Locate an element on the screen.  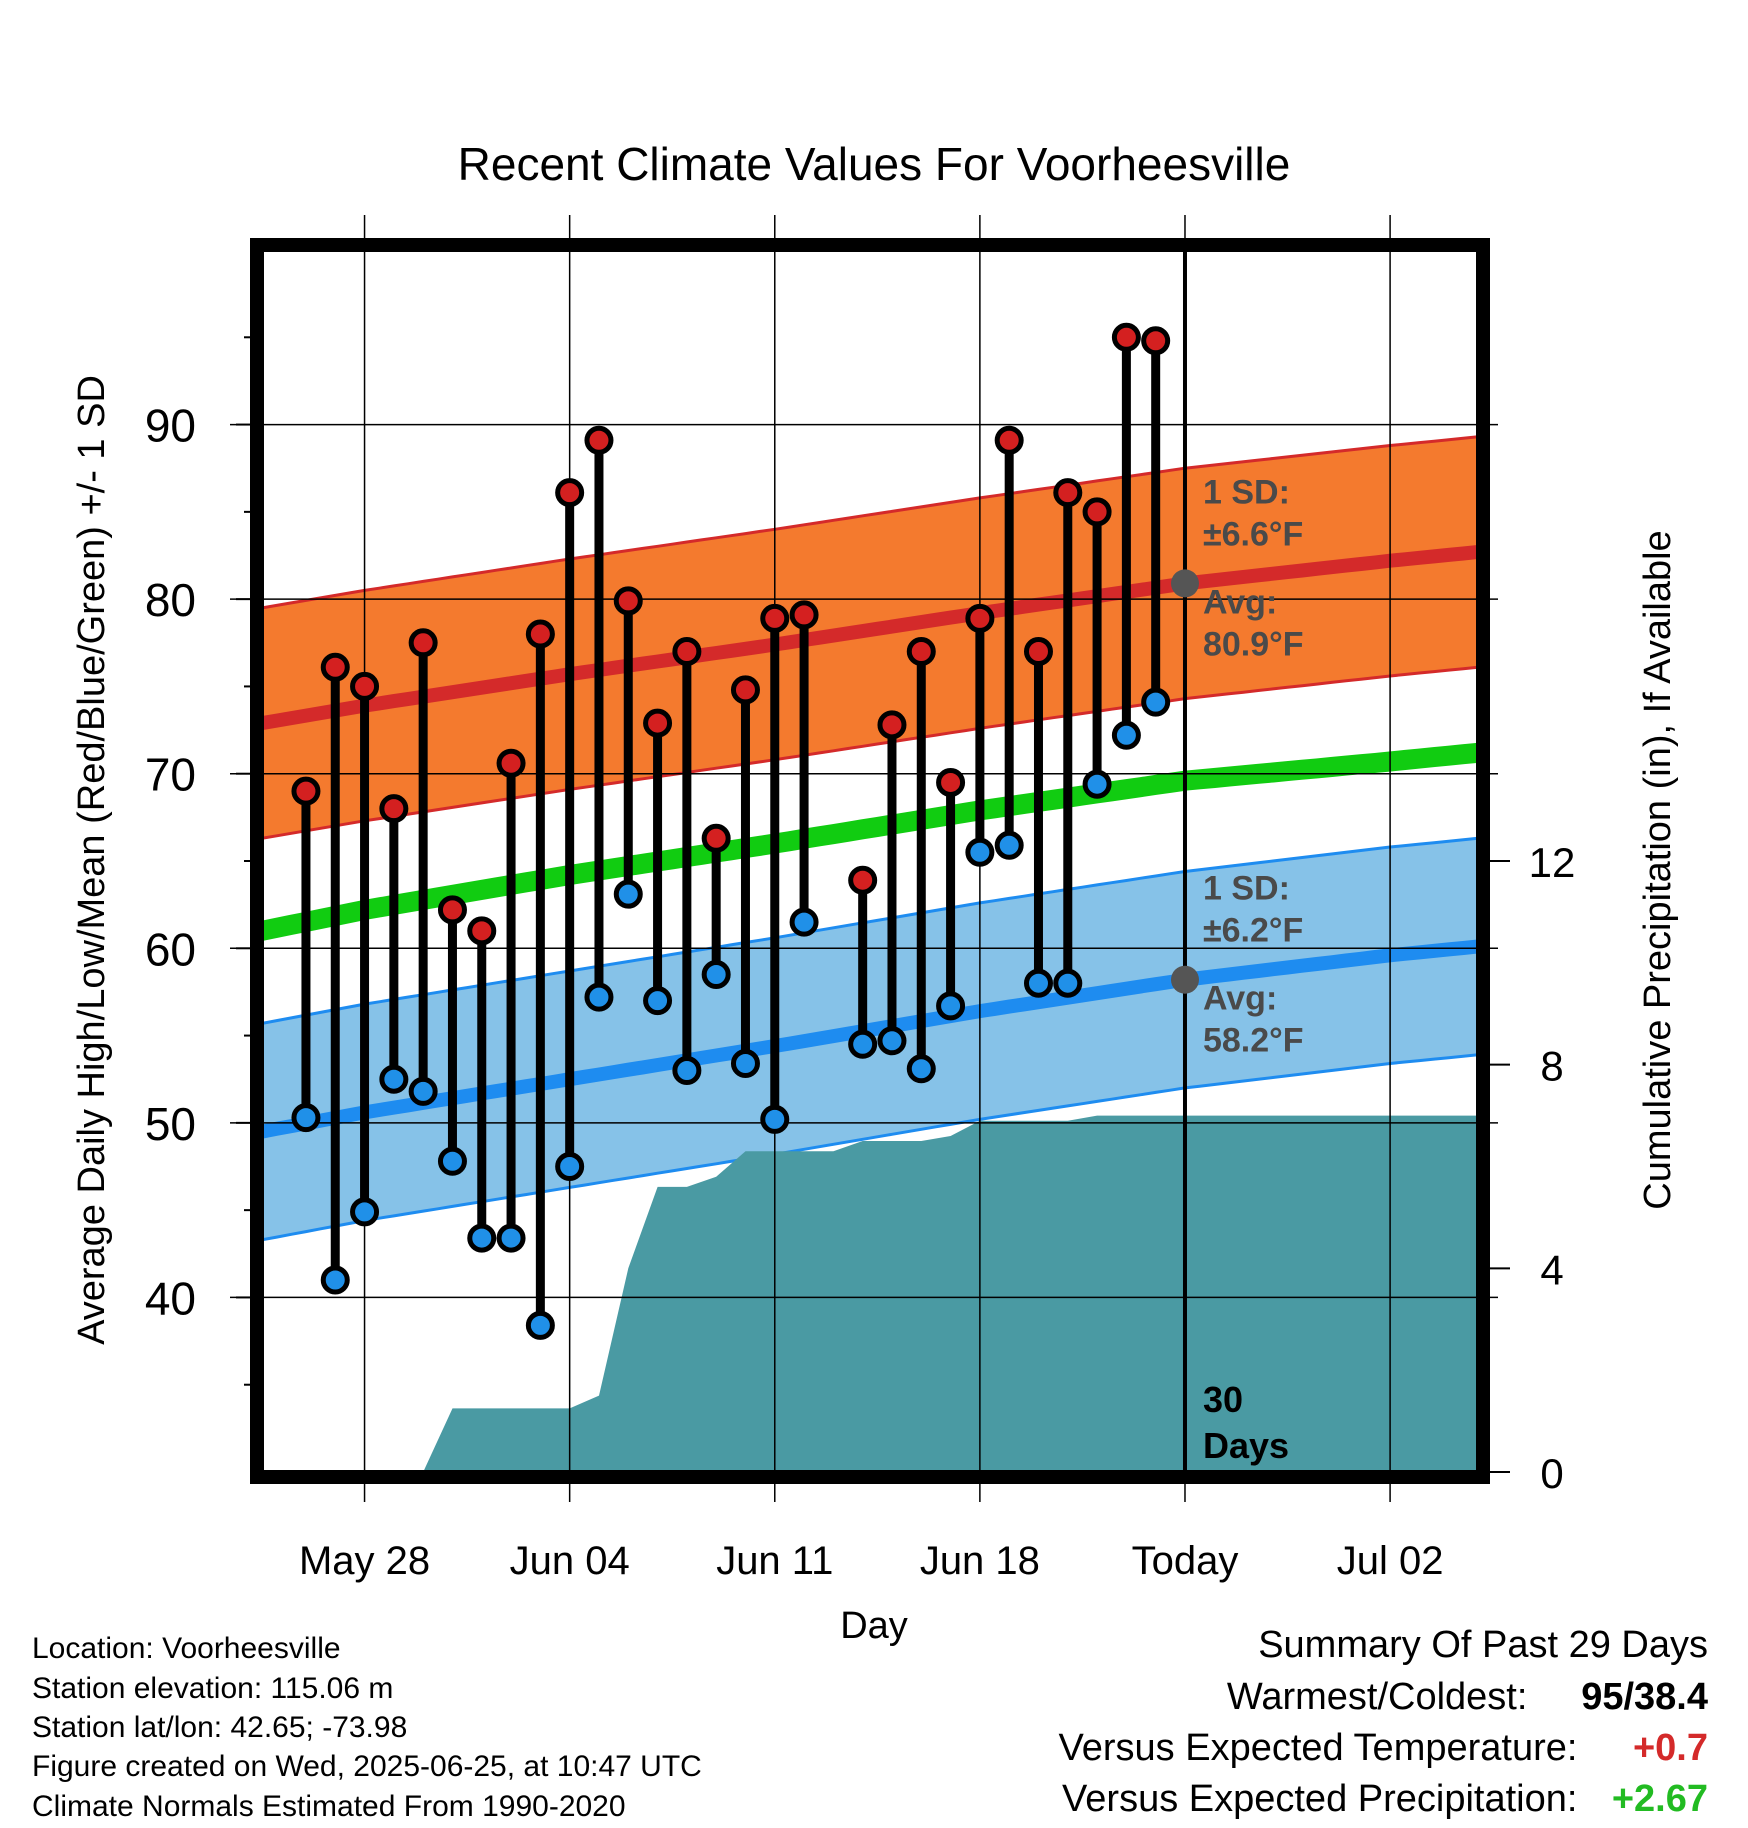
days-count-number: 30 is located at coordinates (1223, 1399).